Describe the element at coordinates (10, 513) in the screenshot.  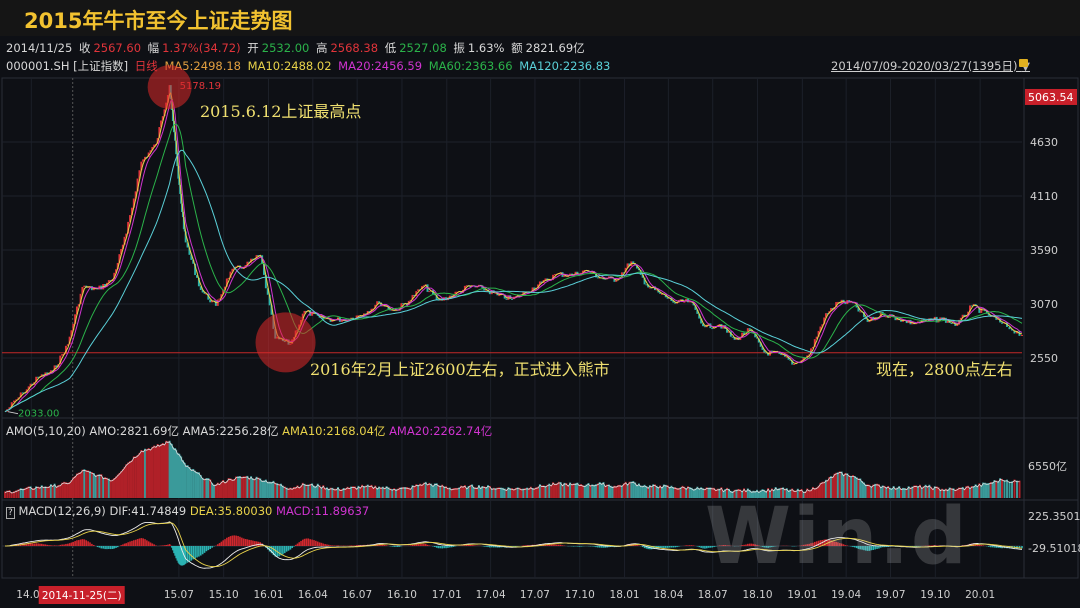
I see `question-icon: ?` at that location.